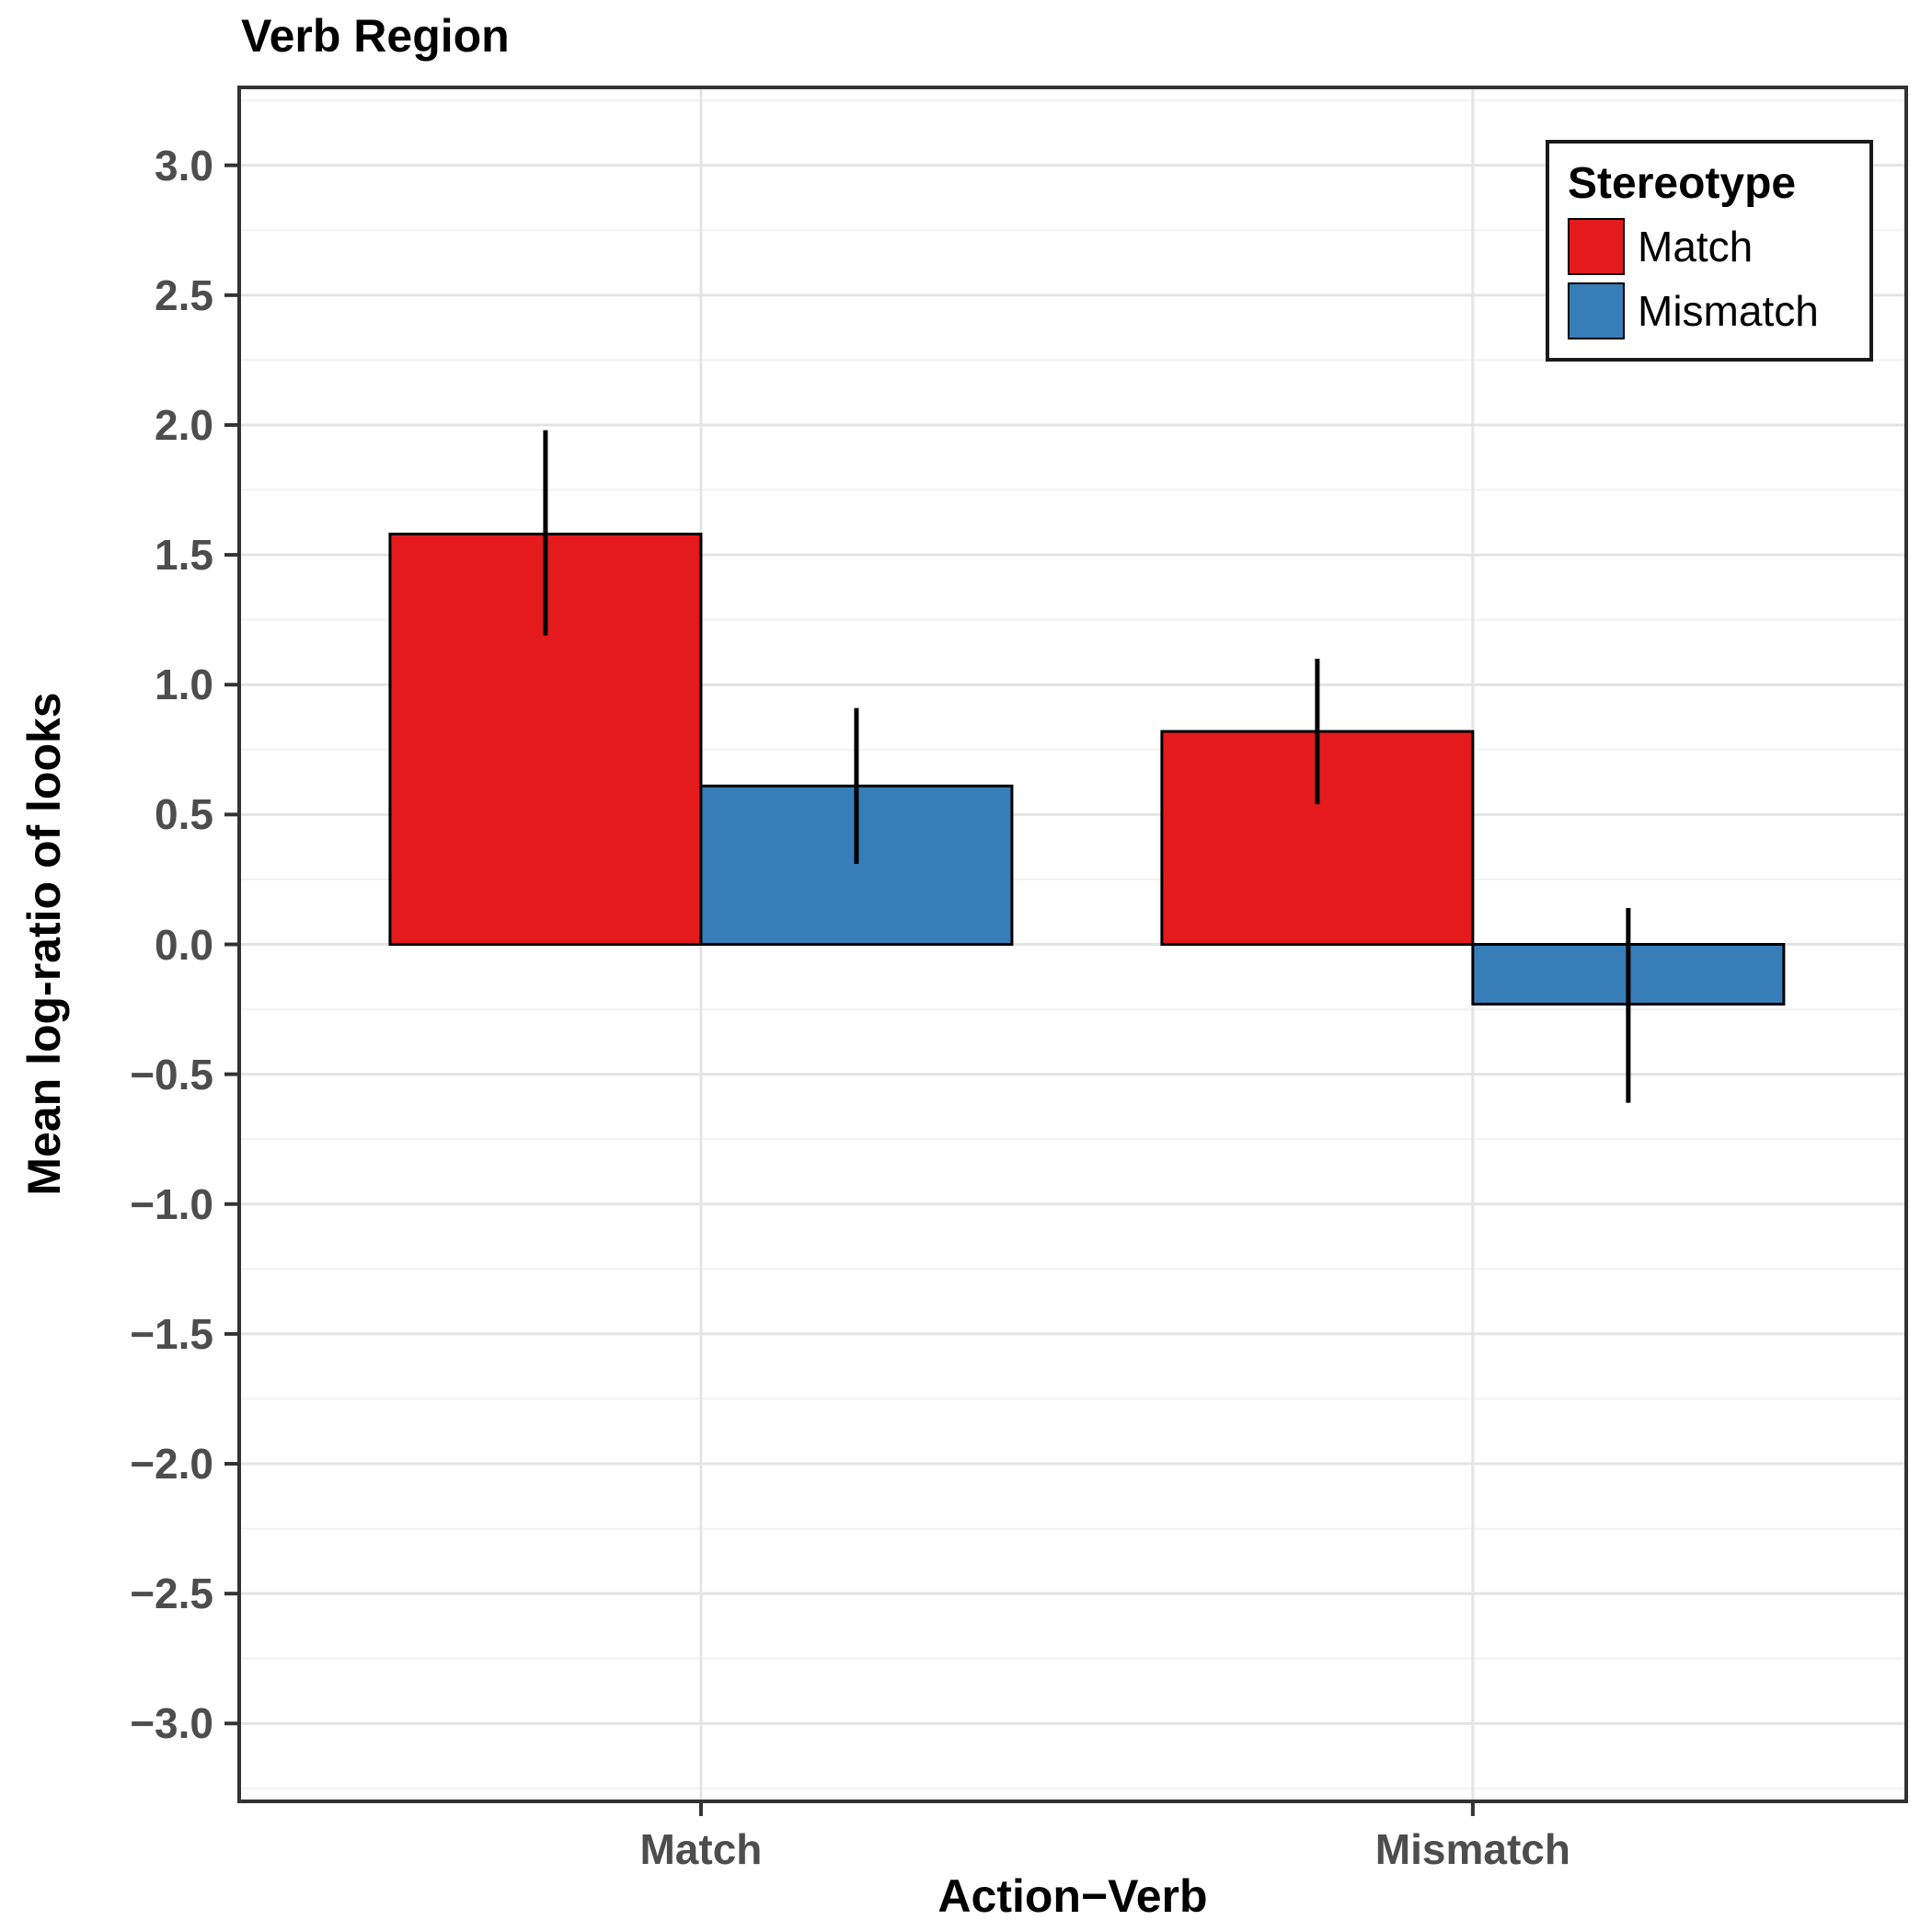  What do you see at coordinates (1709, 278) in the screenshot?
I see `legend-items: Match Mismatch` at bounding box center [1709, 278].